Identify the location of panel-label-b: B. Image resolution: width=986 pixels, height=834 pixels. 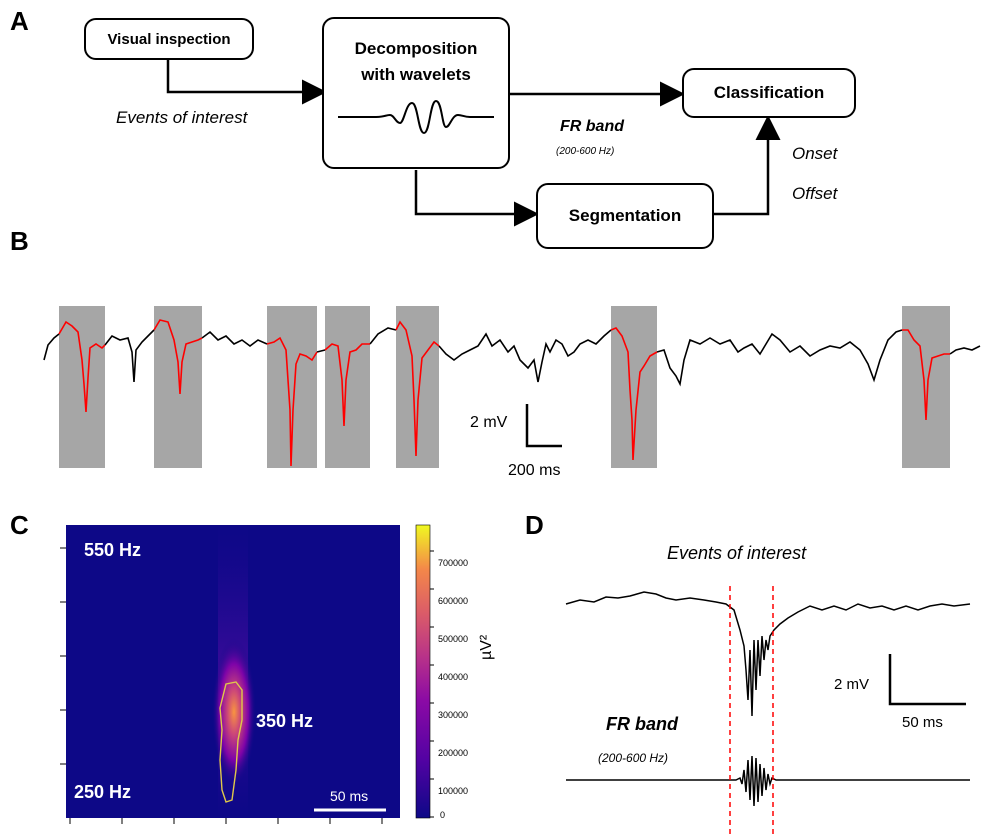
(19, 241).